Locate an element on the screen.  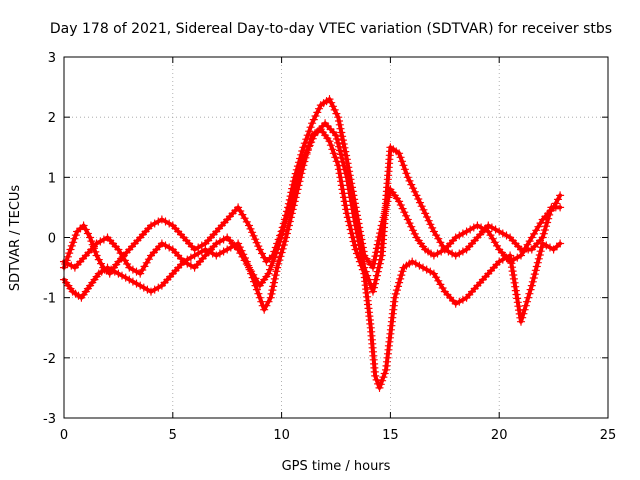
y-tick-label: -2 is located at coordinates (49, 359).